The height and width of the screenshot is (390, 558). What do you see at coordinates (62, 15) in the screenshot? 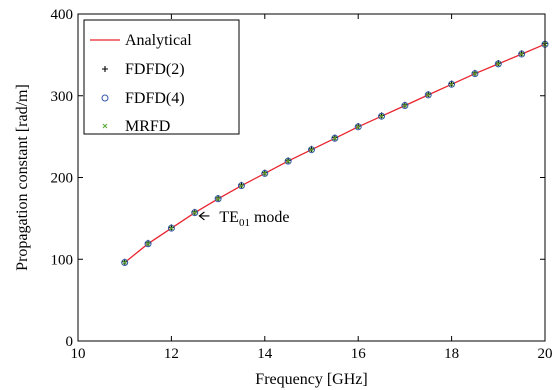
I see `y-tick-label: 400` at bounding box center [62, 15].